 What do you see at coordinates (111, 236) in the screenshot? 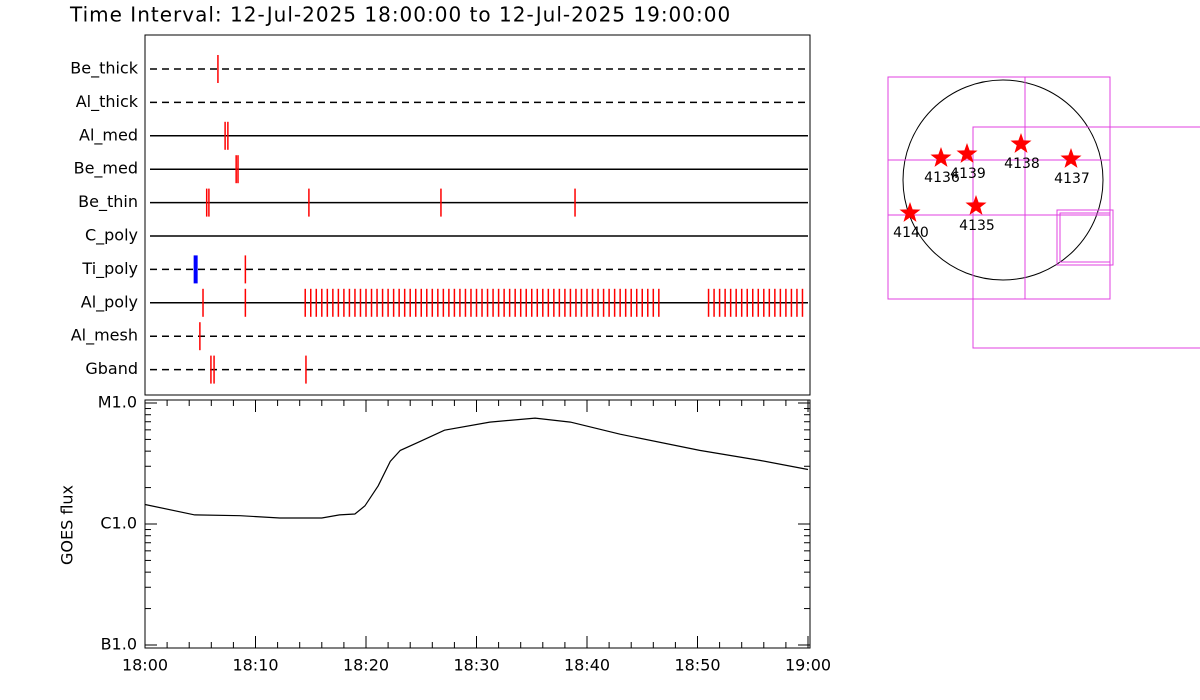
I see `row-label: C_poly` at bounding box center [111, 236].